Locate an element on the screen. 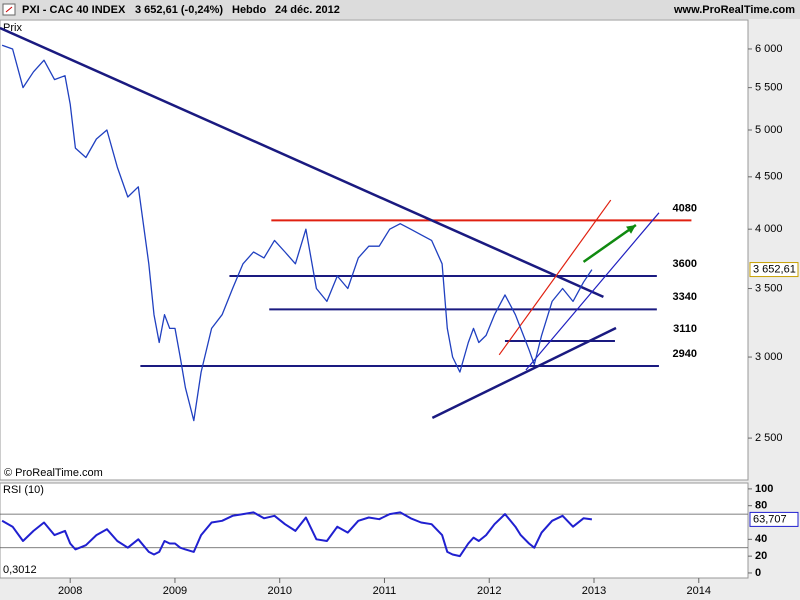  x-tick-label: 2010 is located at coordinates (279, 591).